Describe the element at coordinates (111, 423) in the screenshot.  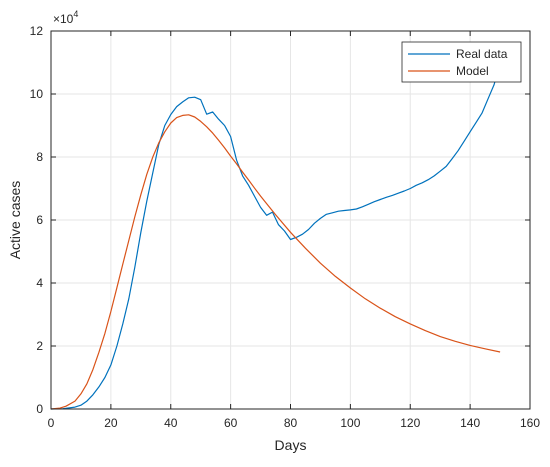
I see `x-tick-label: 20` at that location.